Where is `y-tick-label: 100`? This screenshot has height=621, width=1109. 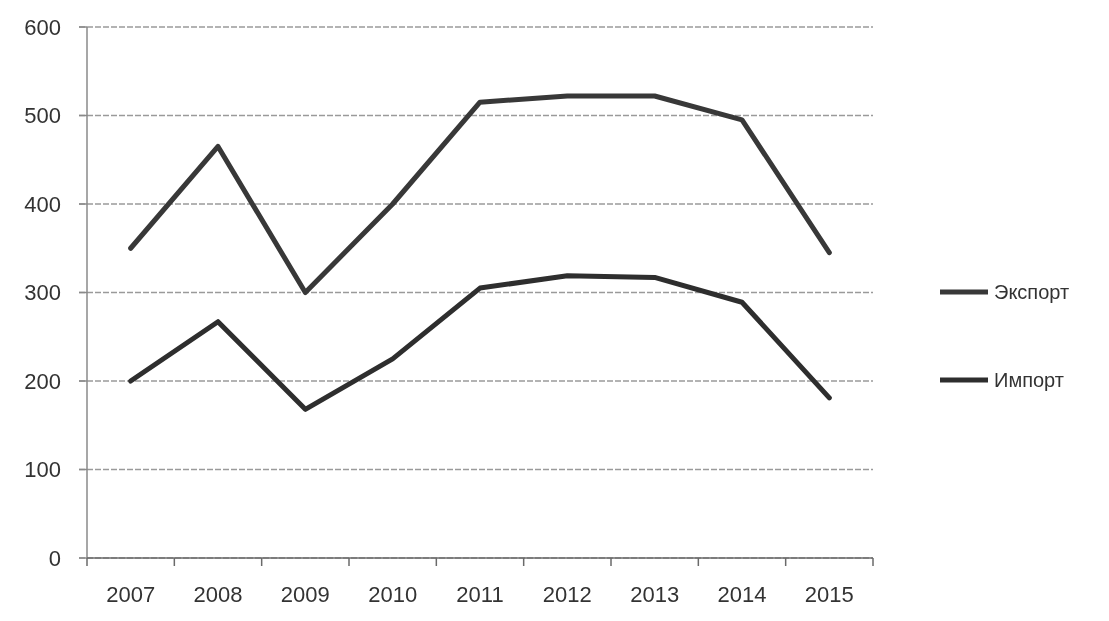 y-tick-label: 100 is located at coordinates (42, 470).